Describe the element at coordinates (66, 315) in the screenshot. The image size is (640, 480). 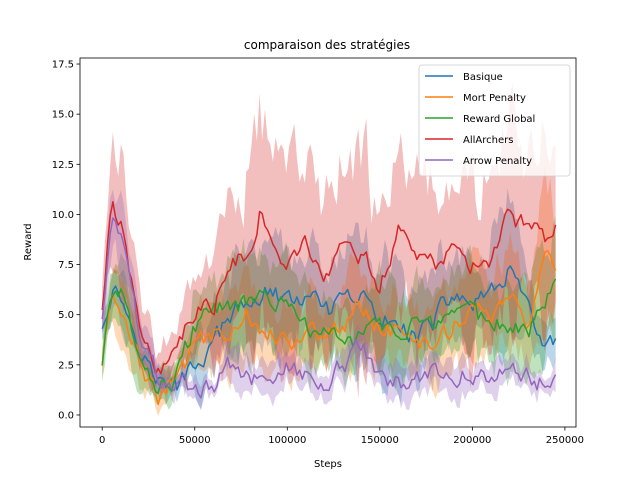
I see `y-tick-label: 5.0` at that location.